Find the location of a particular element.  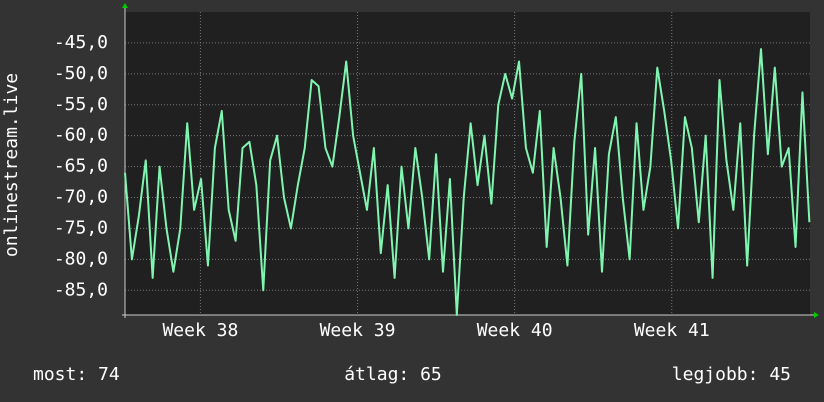

y-axis-arrow is located at coordinates (125, 5).